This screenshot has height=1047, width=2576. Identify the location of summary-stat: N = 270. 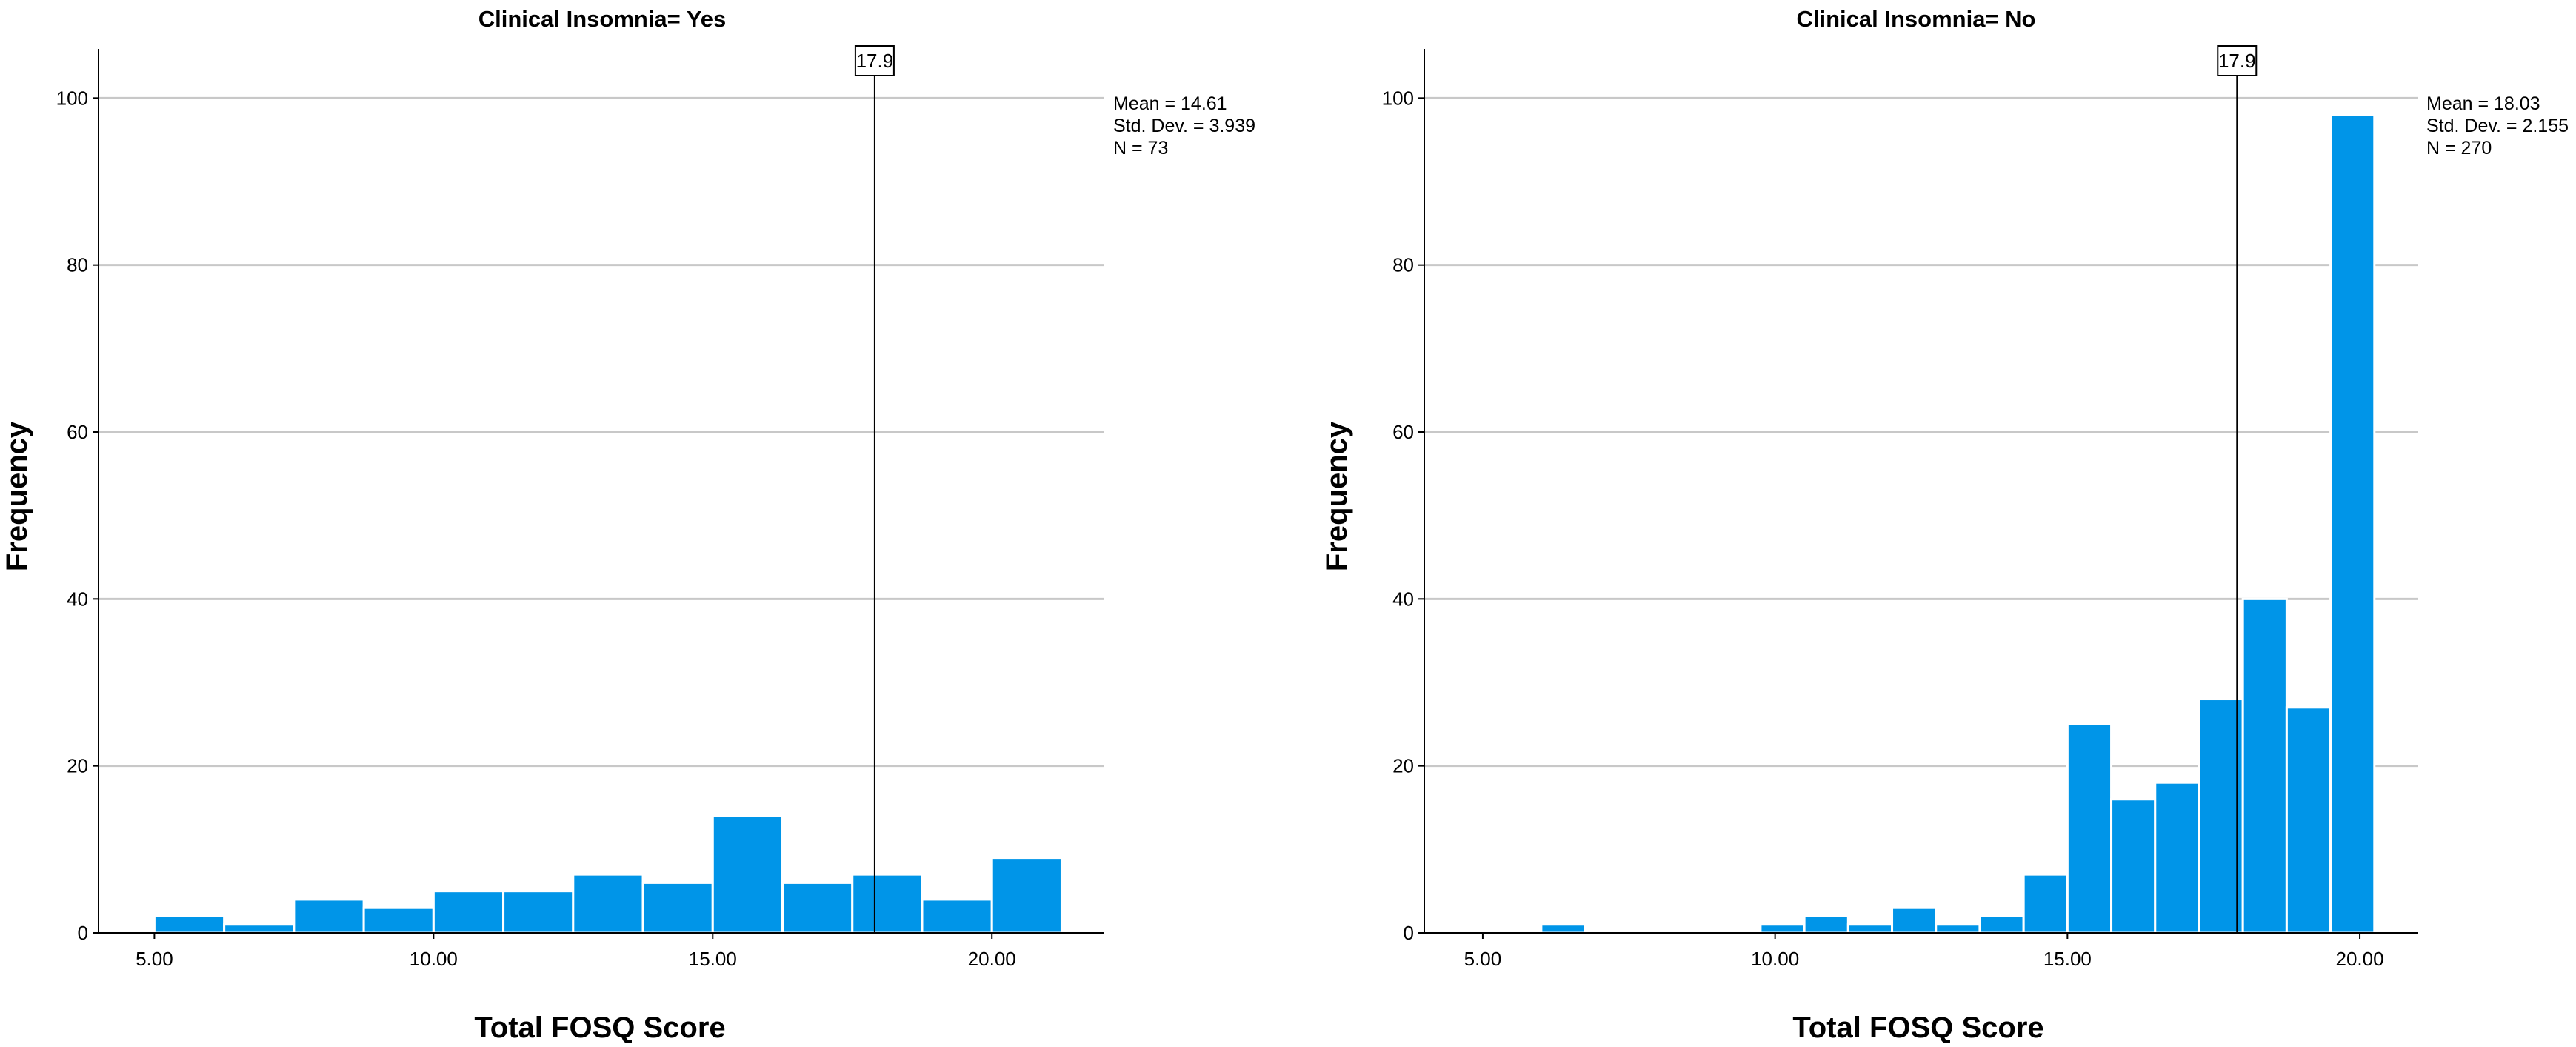
(2459, 148).